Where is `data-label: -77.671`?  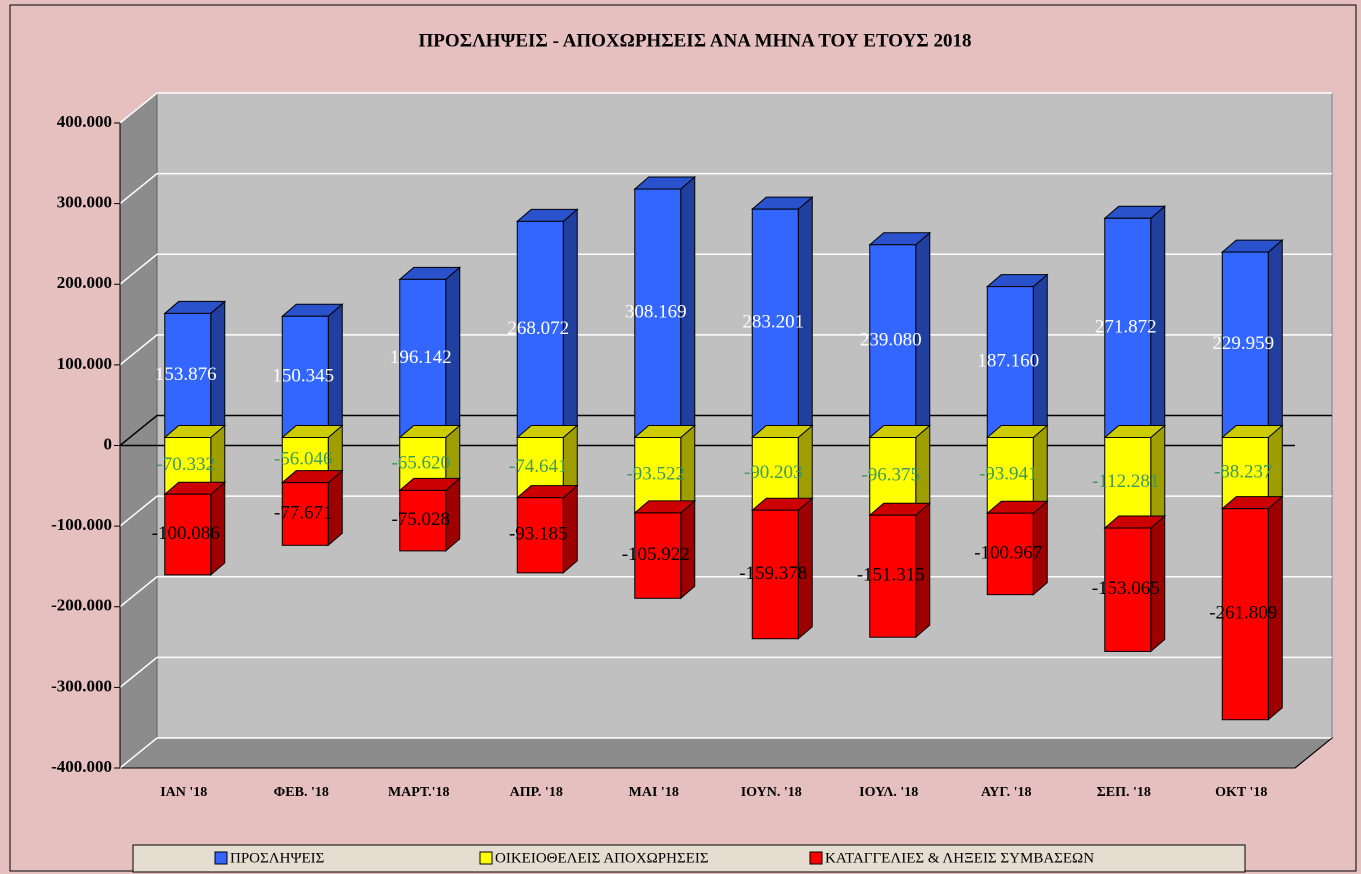
data-label: -77.671 is located at coordinates (303, 512).